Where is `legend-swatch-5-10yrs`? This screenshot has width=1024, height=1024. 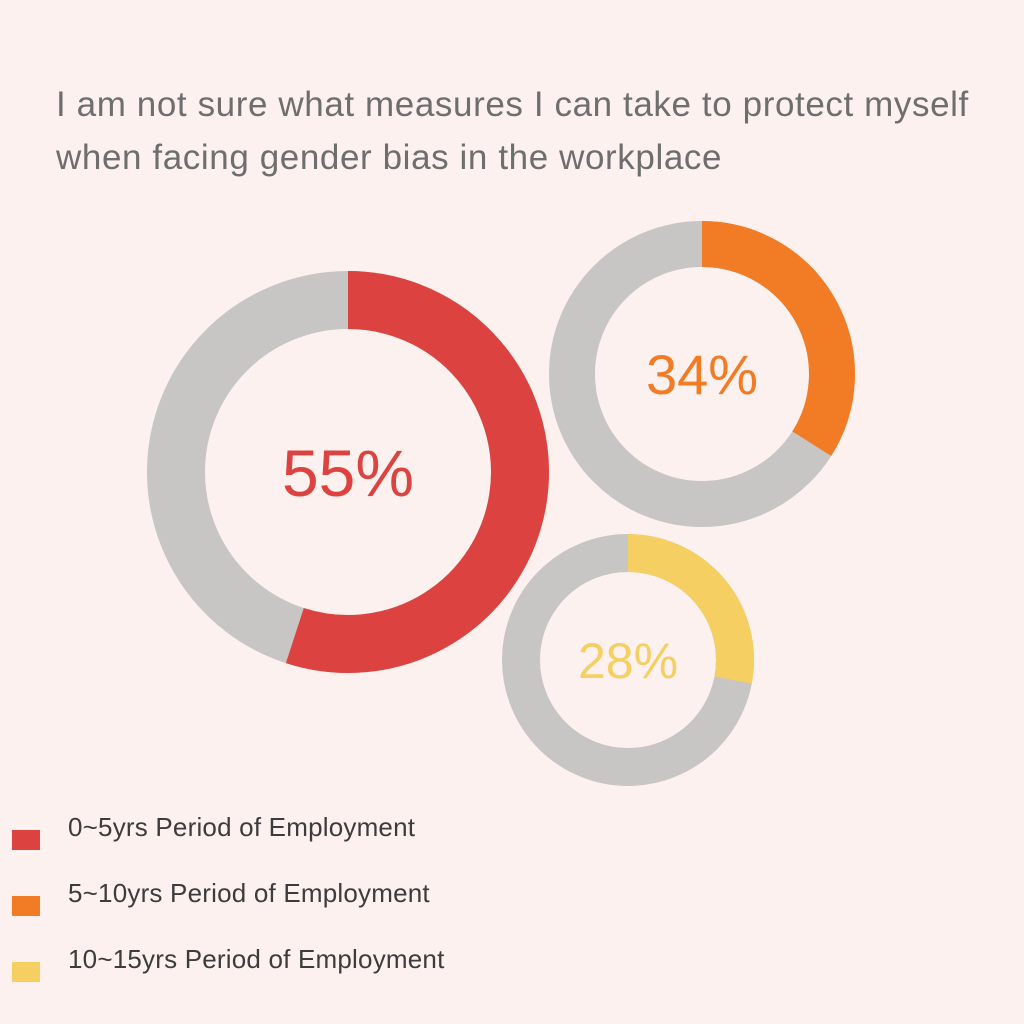
legend-swatch-5-10yrs is located at coordinates (26, 906).